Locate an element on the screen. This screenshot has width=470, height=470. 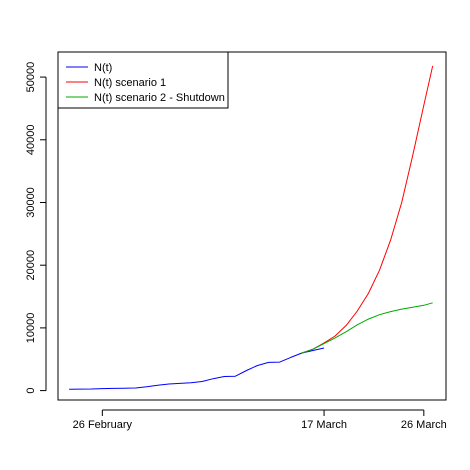
legend-label-3: N(t) scenario 2 - Shutdown is located at coordinates (159, 98).